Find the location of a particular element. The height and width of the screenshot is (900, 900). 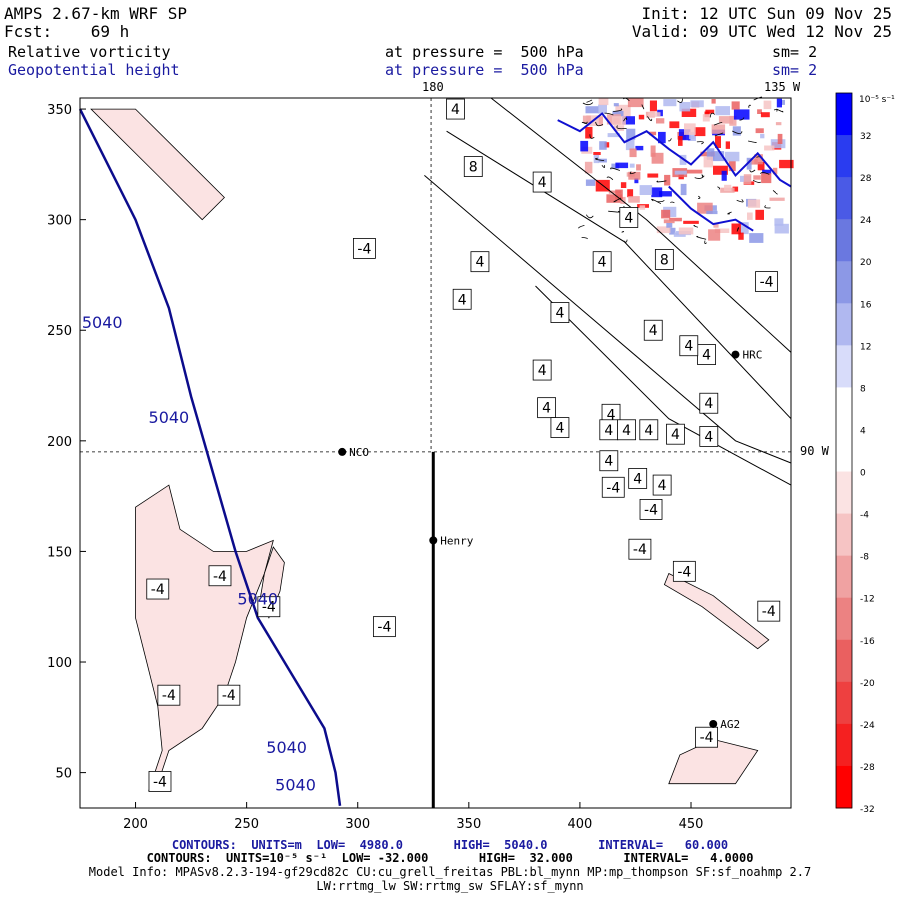

active-vorticity-region is located at coordinates (686, 170).